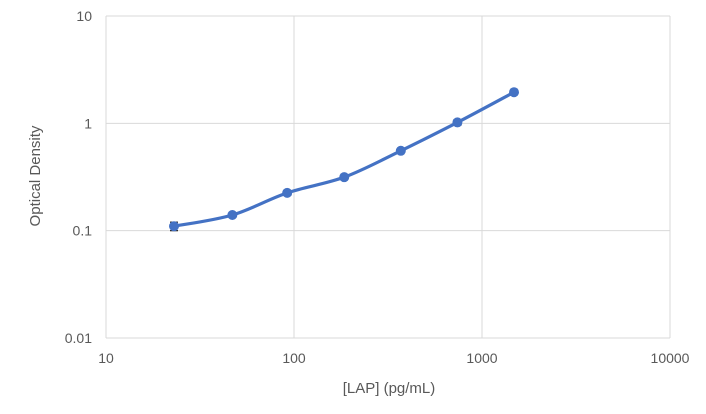  I want to click on x-axis-title: [LAP] (pg/mL), so click(389, 388).